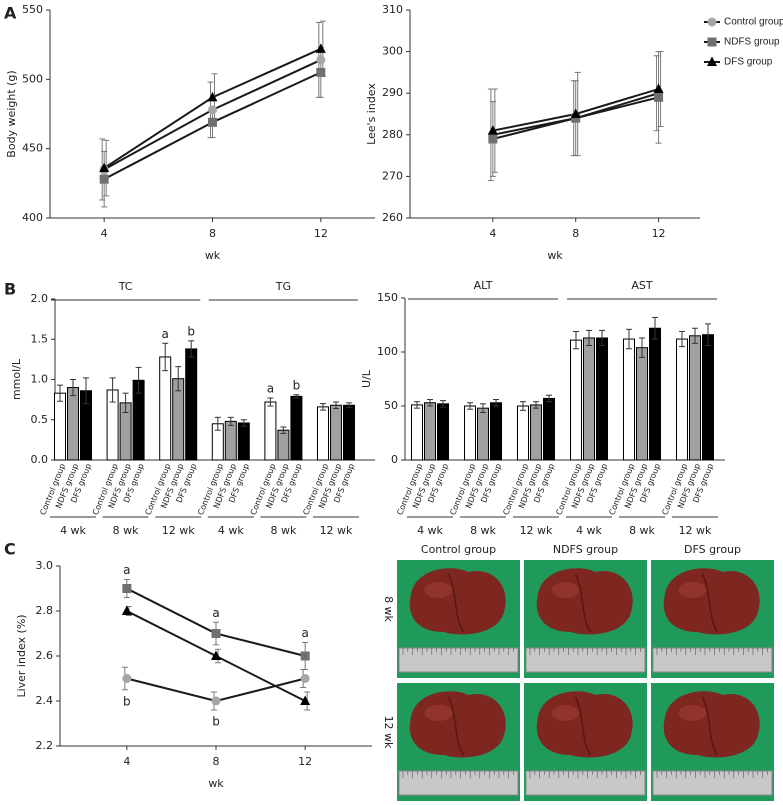 The height and width of the screenshot is (805, 783). Describe the element at coordinates (392, 134) in the screenshot. I see `y-tick-label: 280` at that location.